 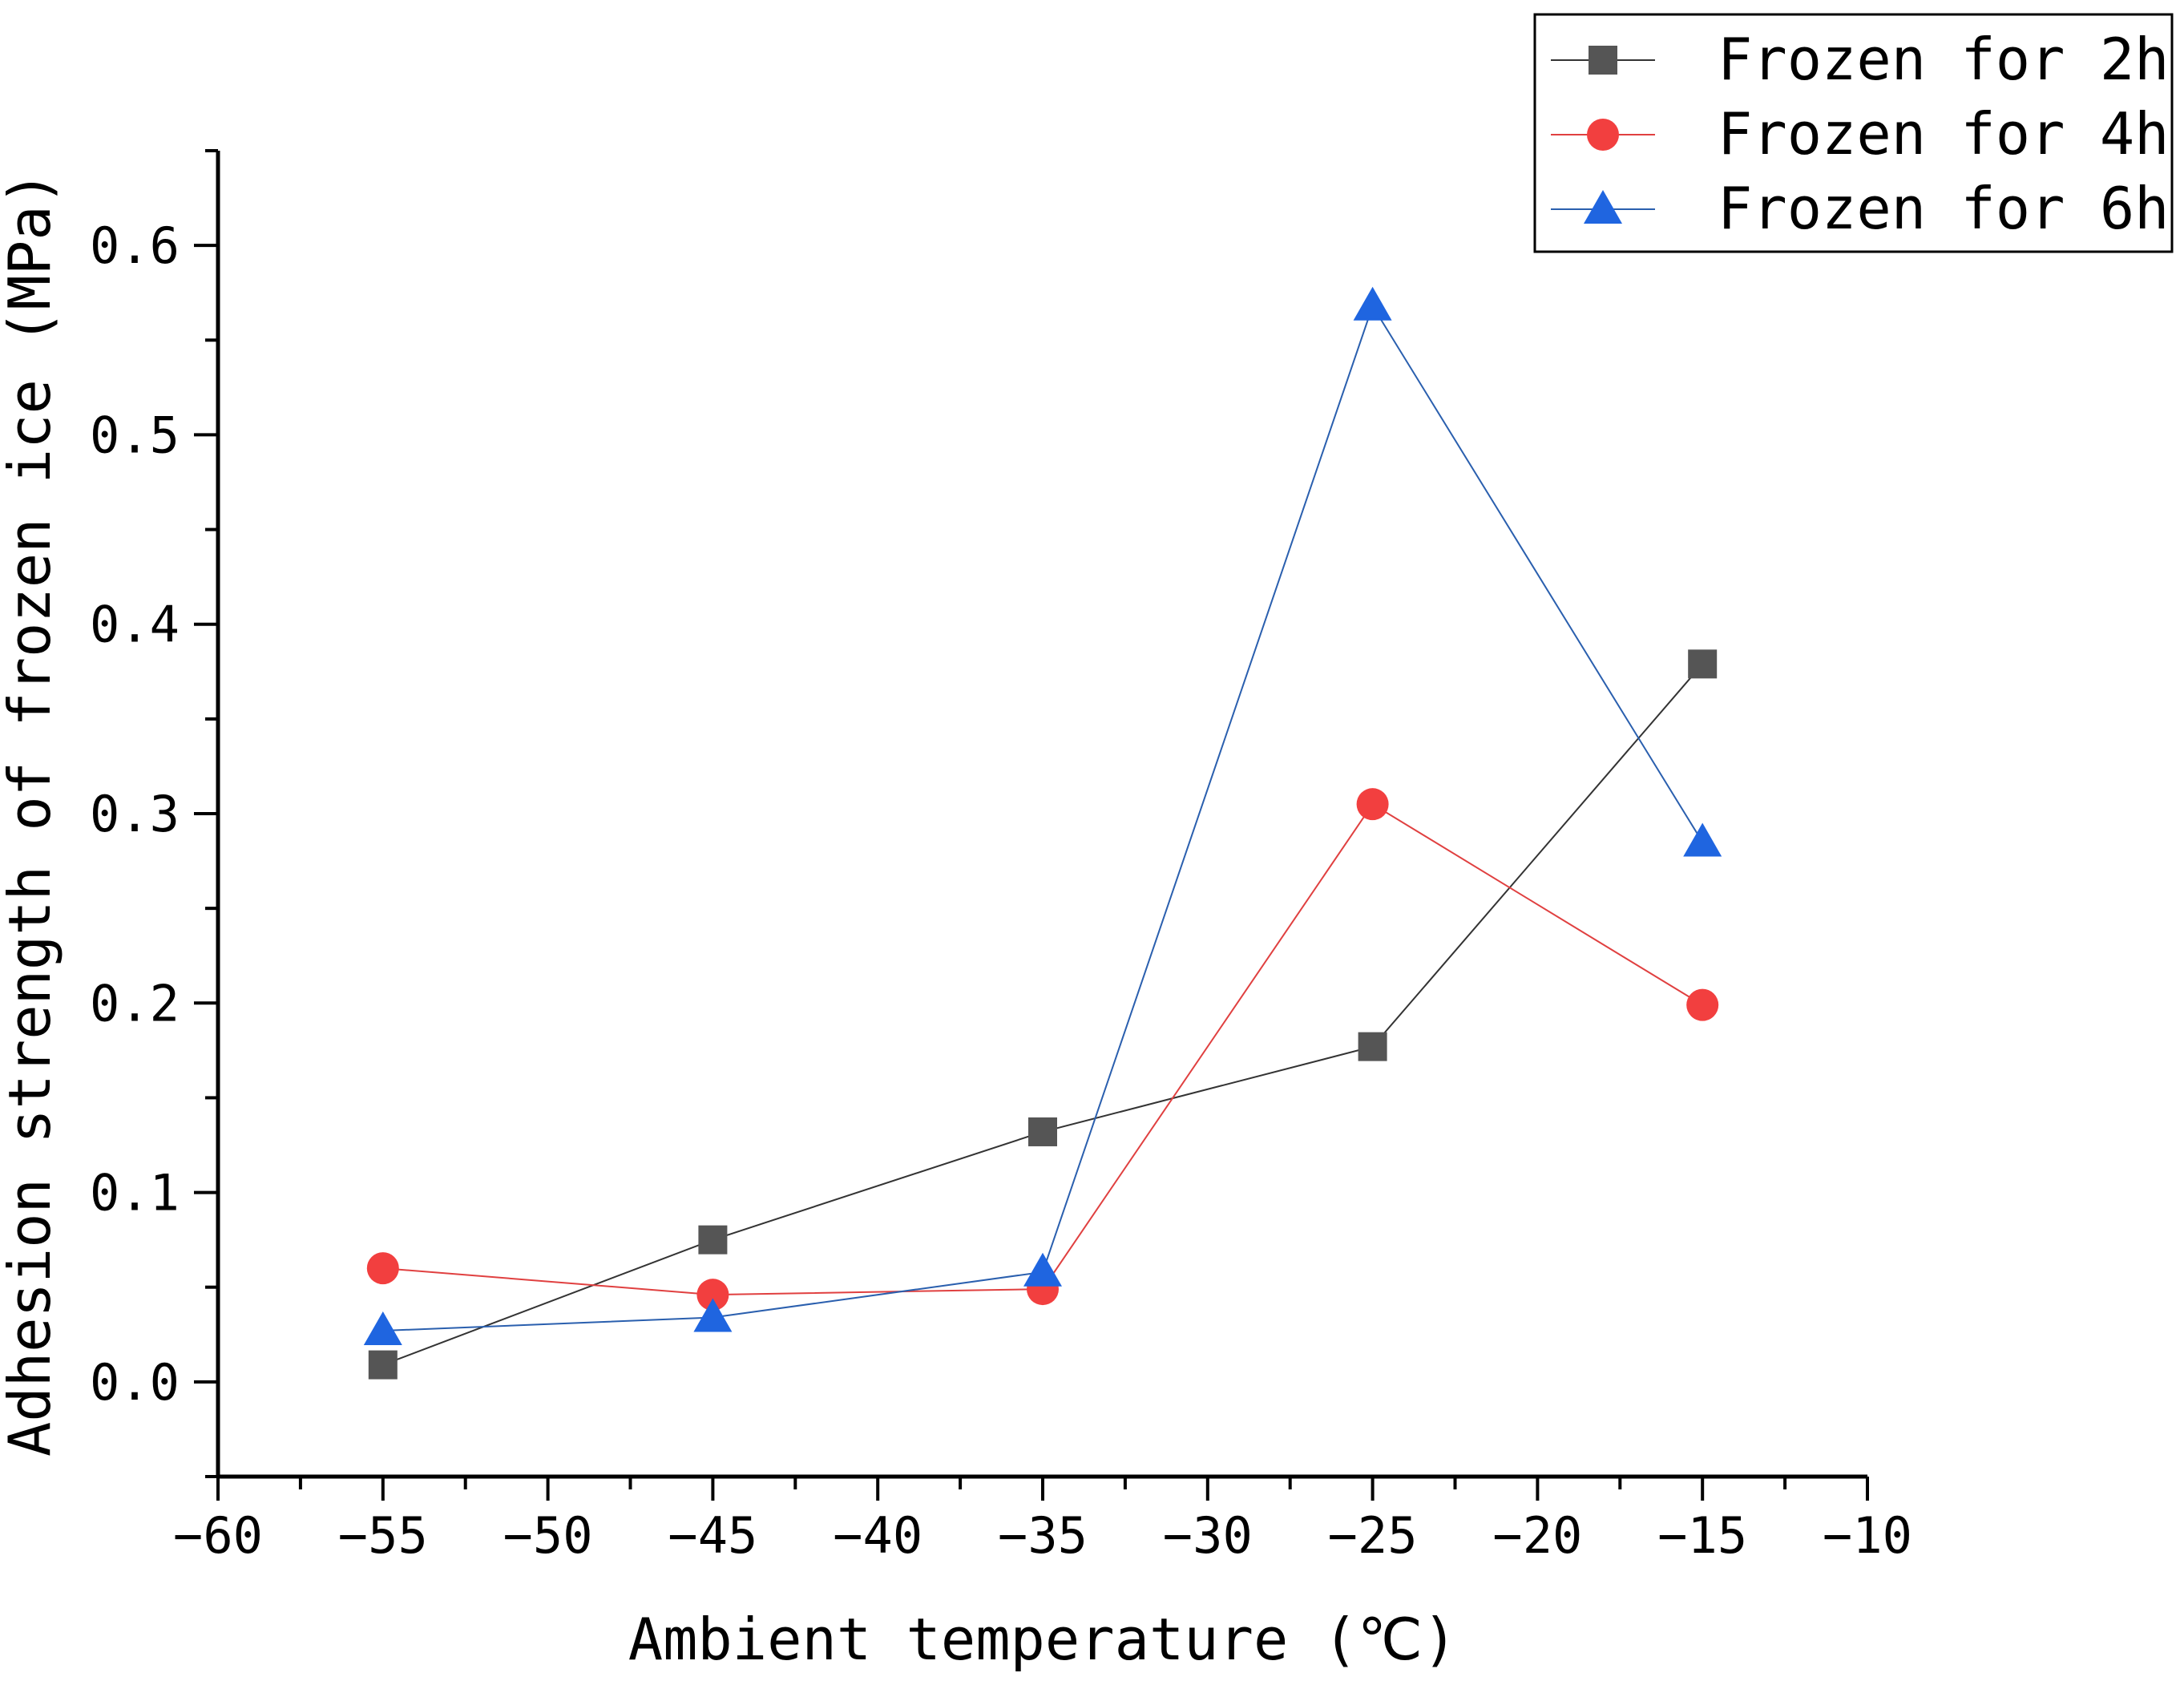 I want to click on legend-item-2: Frozen for 4h, so click(x=1861, y=134).